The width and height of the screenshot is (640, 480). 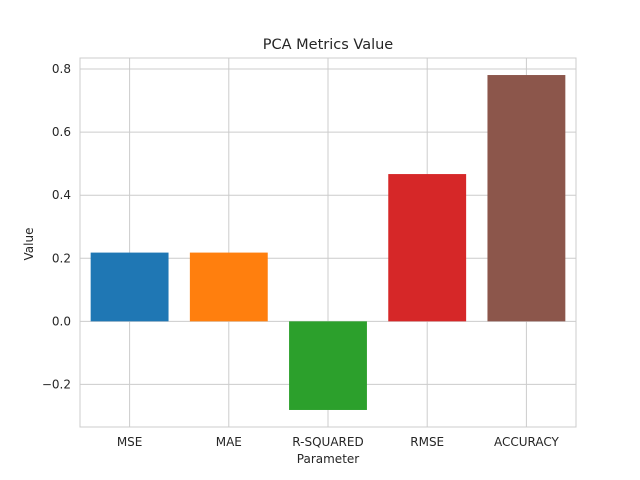 I want to click on y-tick-label: 0.6, so click(x=61, y=132).